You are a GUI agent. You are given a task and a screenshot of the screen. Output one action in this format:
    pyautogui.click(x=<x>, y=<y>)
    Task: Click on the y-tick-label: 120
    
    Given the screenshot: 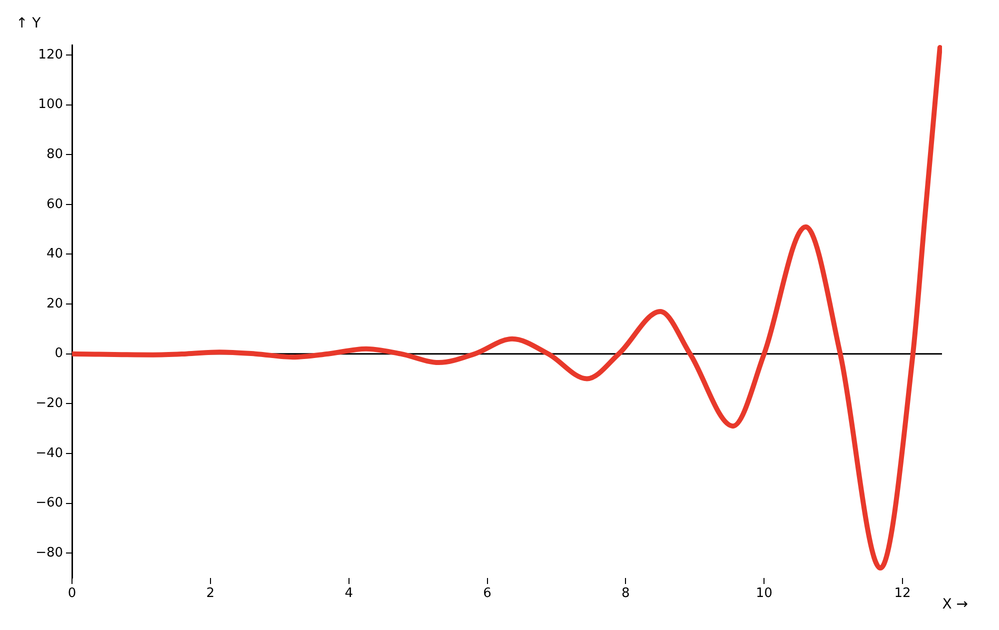 What is the action you would take?
    pyautogui.click(x=50, y=54)
    